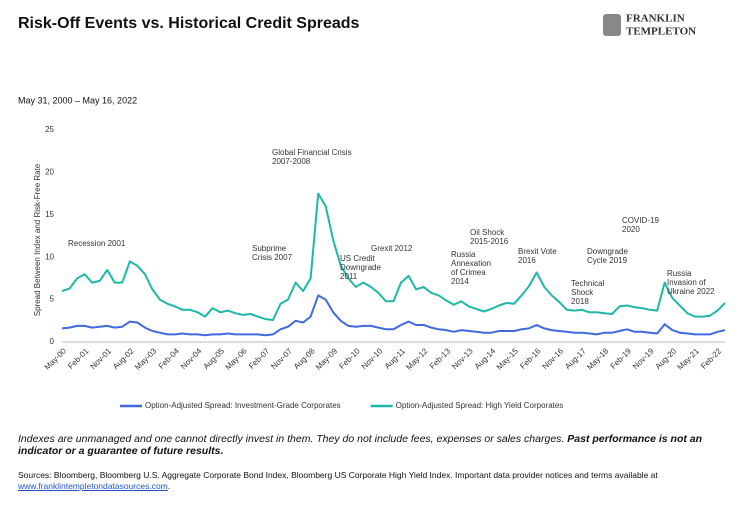 Image resolution: width=749 pixels, height=521 pixels. Describe the element at coordinates (169, 486) in the screenshot. I see `sources-end: .` at that location.